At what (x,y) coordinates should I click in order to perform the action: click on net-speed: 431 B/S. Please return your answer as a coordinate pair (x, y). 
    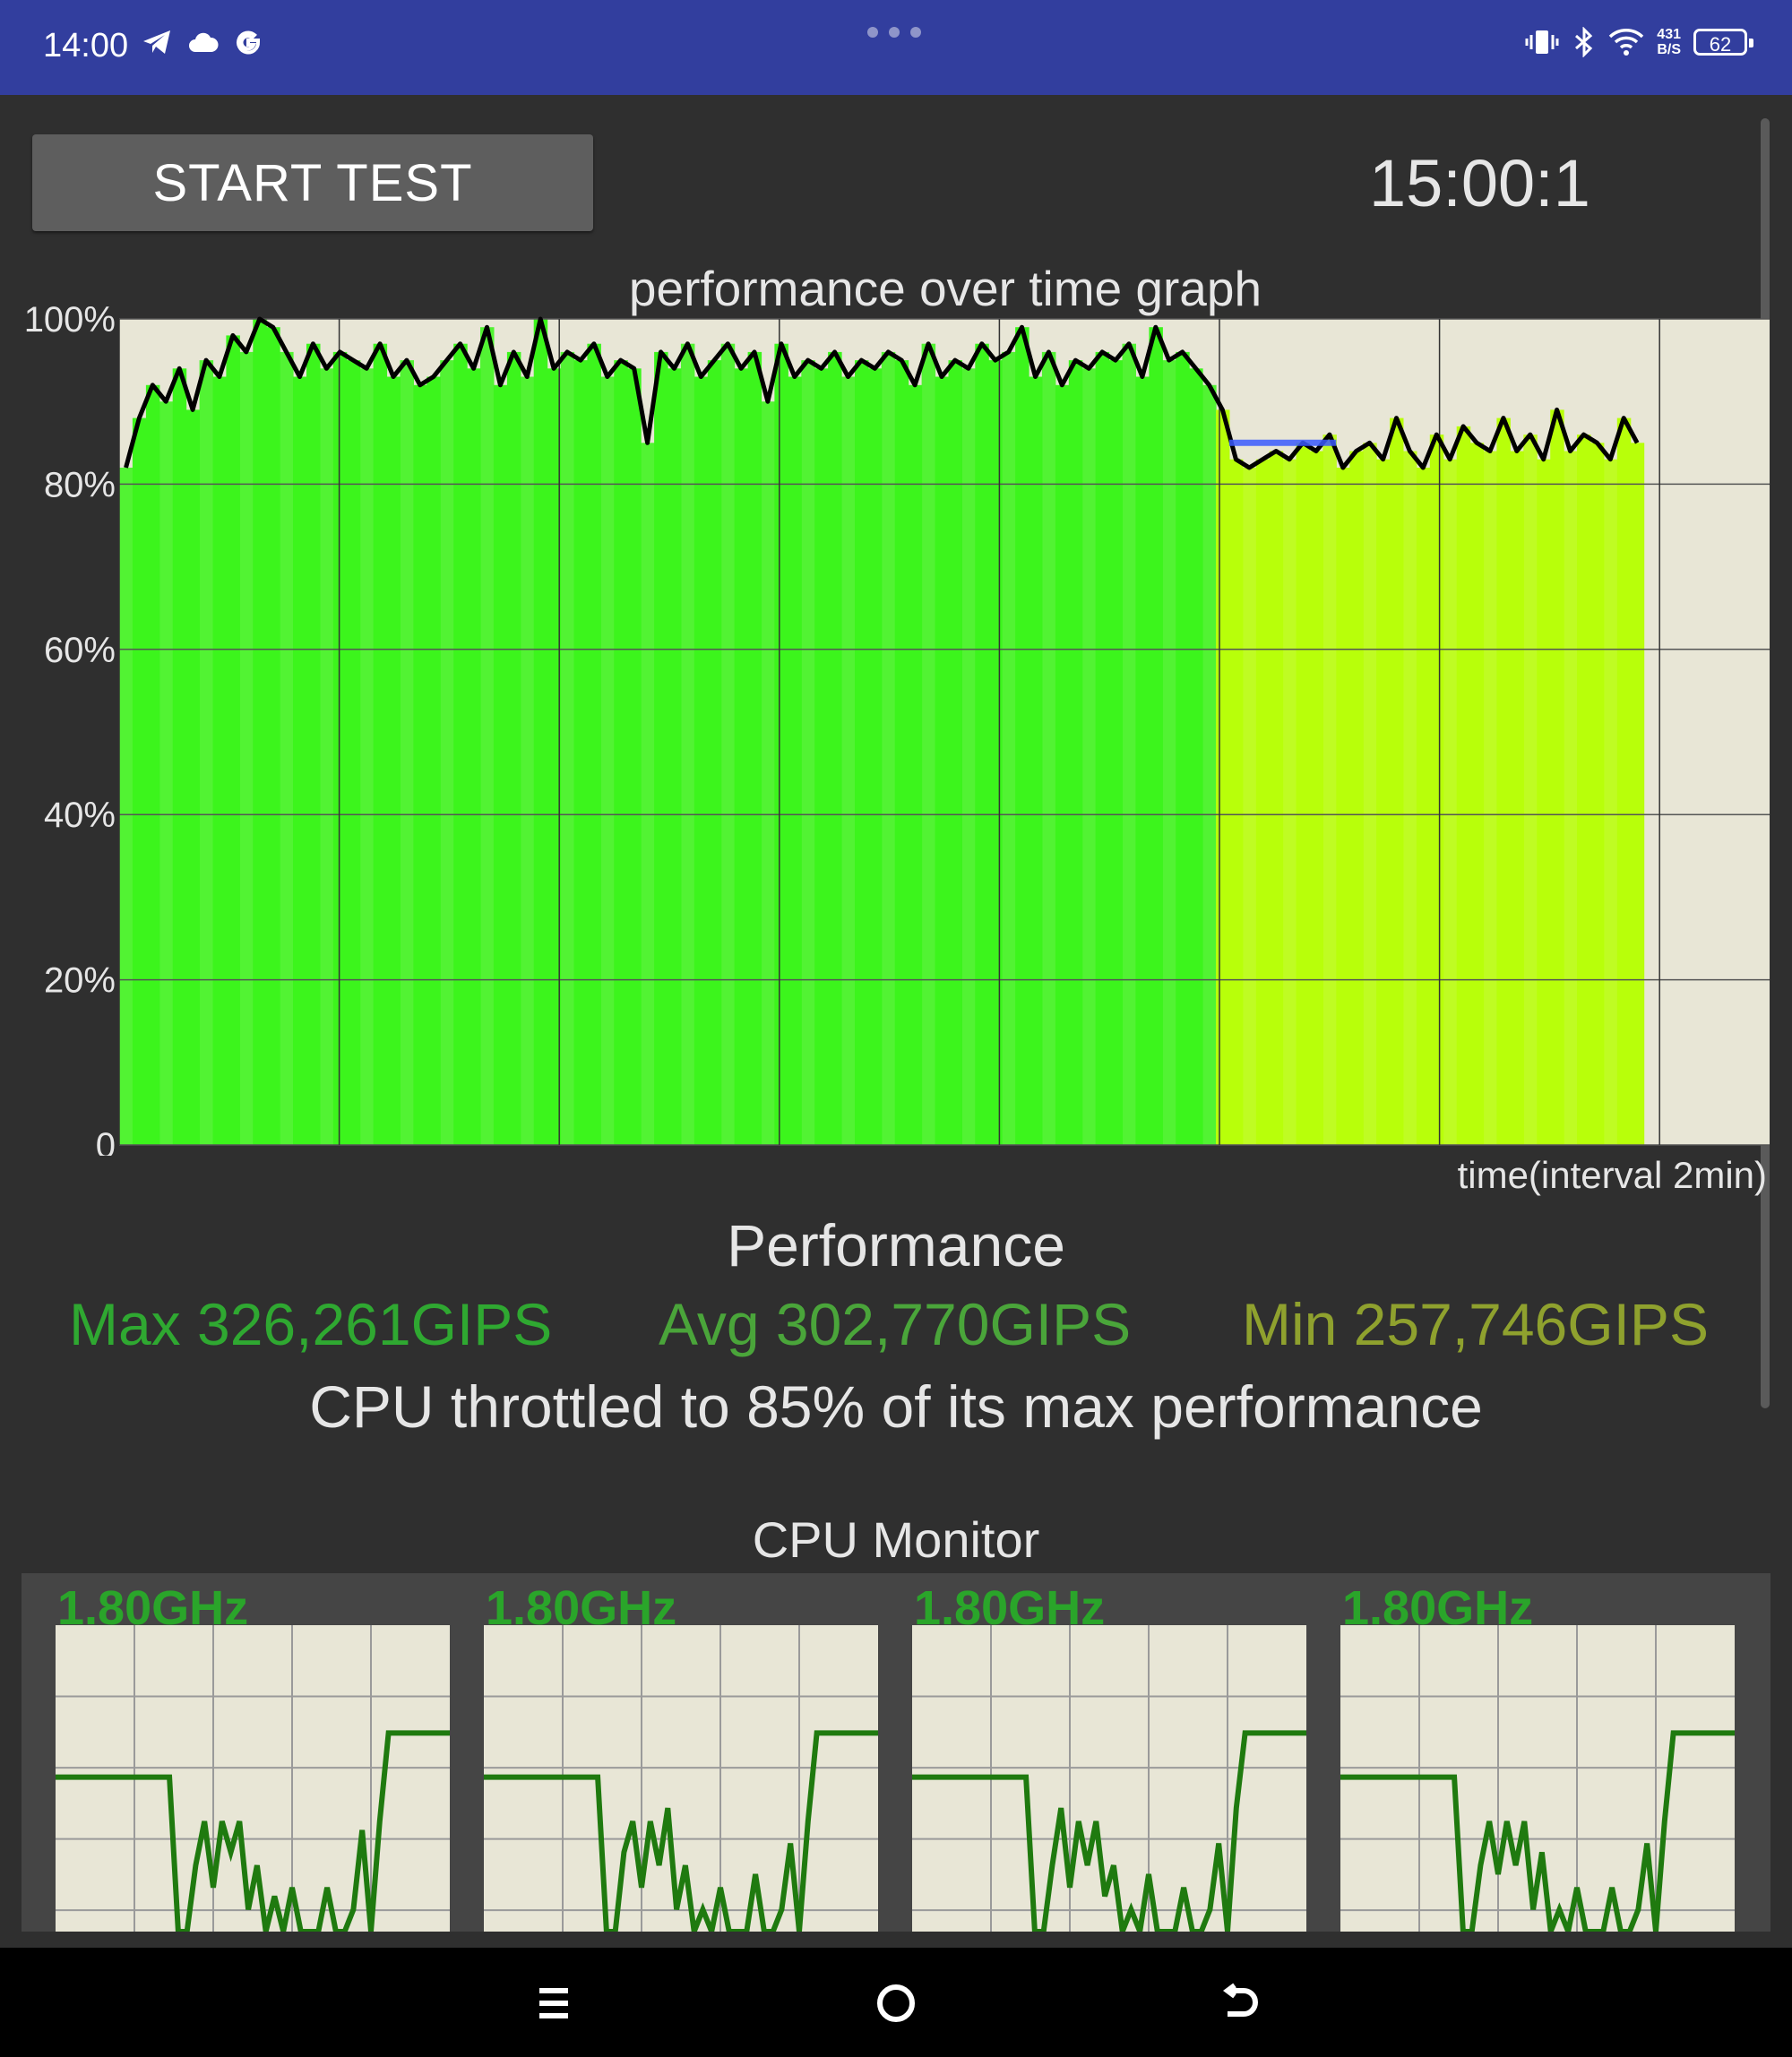
    Looking at the image, I should click on (1669, 42).